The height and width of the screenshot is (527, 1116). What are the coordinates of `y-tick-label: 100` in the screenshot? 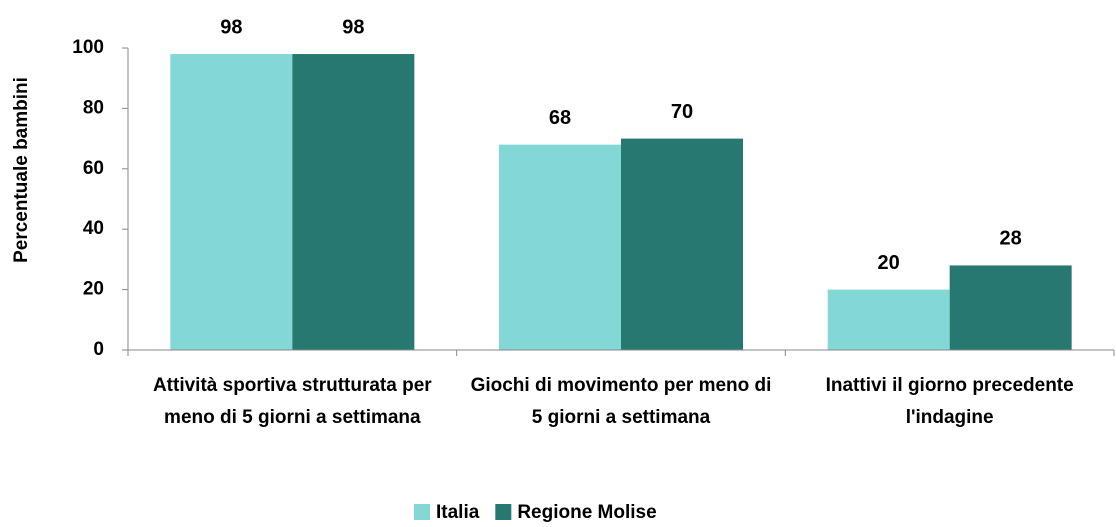 It's located at (88, 47).